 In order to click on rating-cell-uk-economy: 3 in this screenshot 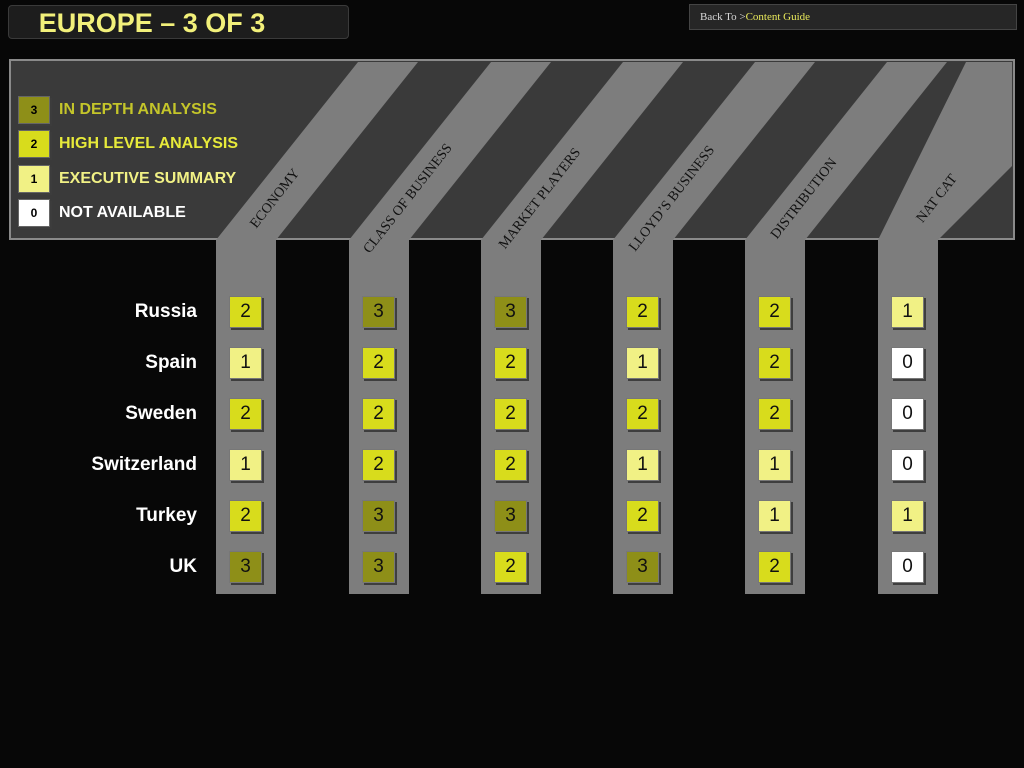, I will do `click(245, 567)`.